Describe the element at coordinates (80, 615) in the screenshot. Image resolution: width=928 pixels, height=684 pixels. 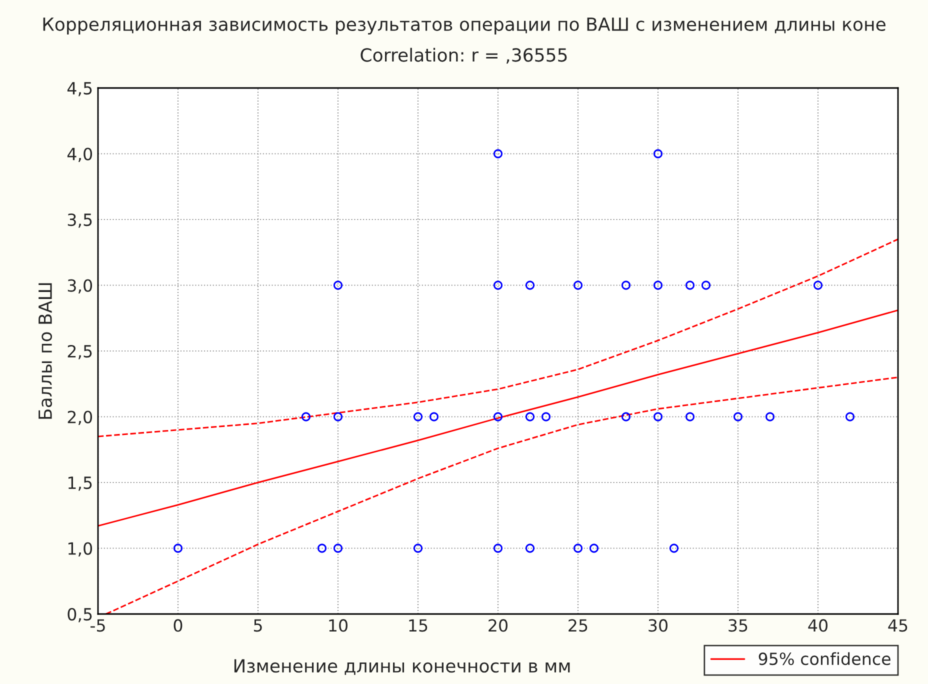
I see `y-tick-label: 0,5` at that location.